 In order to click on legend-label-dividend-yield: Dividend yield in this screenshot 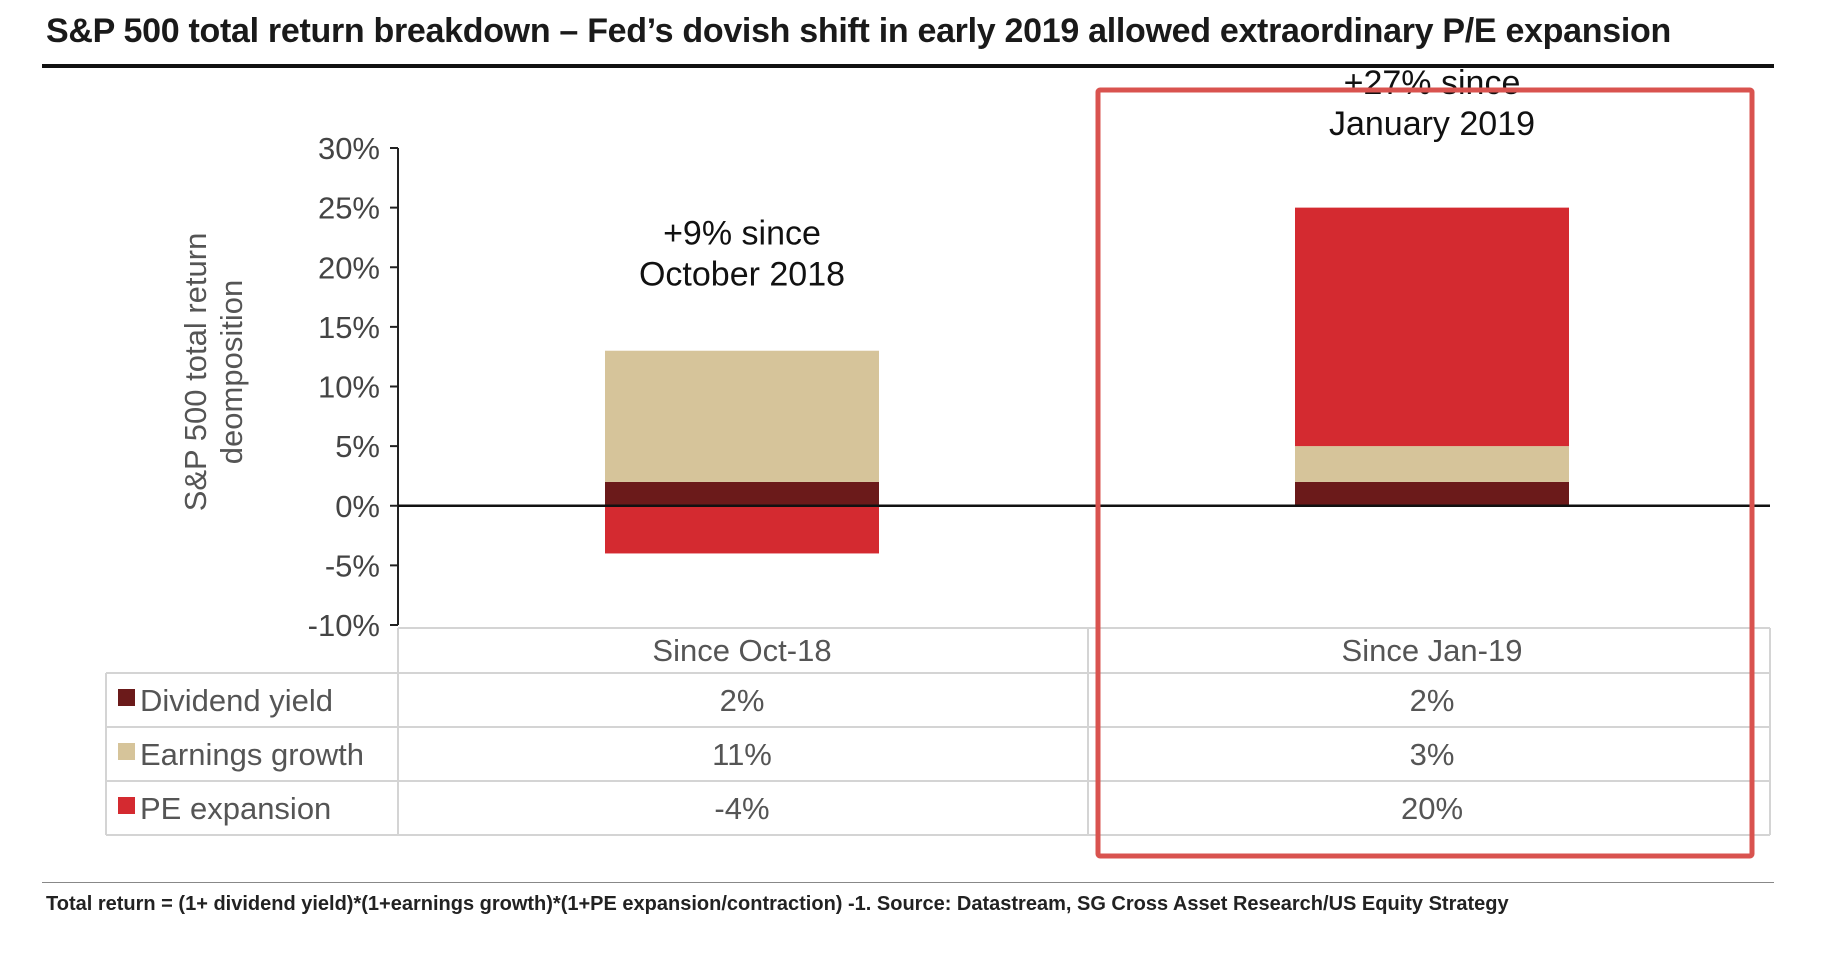, I will do `click(236, 700)`.